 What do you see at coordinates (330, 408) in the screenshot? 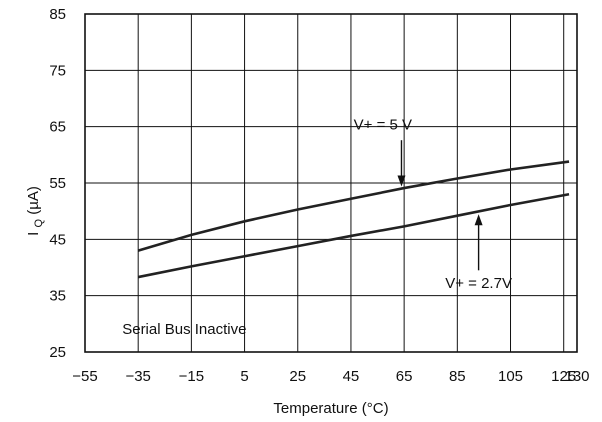
I see `x-axis-title: Temperature (°C)` at bounding box center [330, 408].